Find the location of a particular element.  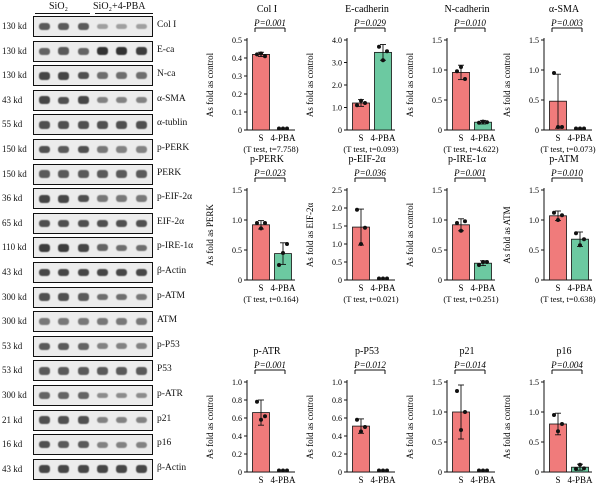

stat-test-label: (T test, t=0.073) is located at coordinates (567, 149).